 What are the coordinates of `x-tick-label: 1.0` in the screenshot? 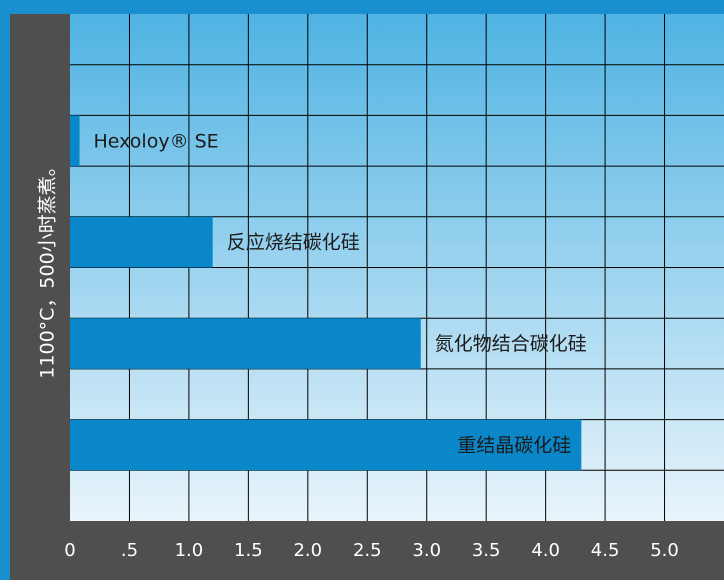 It's located at (189, 550).